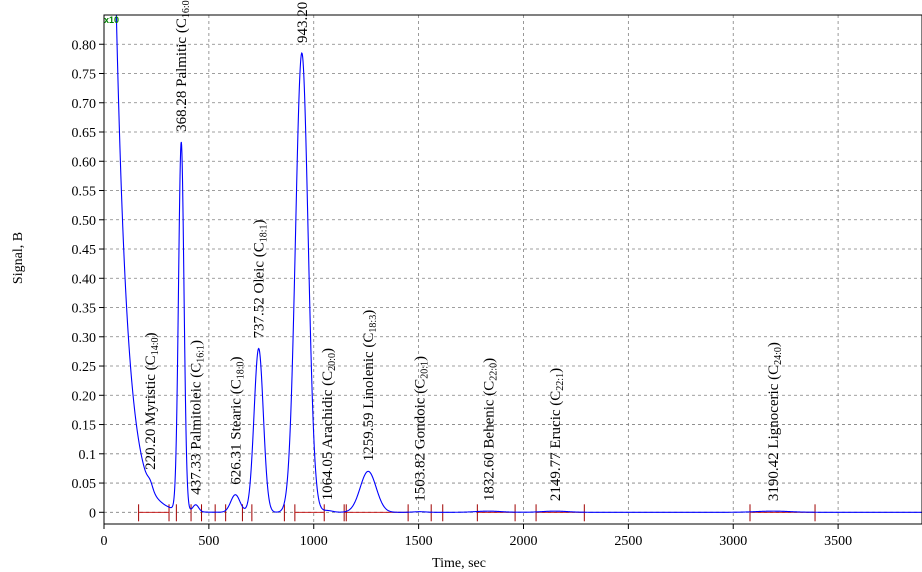  What do you see at coordinates (208, 541) in the screenshot?
I see `x-tick-label: 500` at bounding box center [208, 541].